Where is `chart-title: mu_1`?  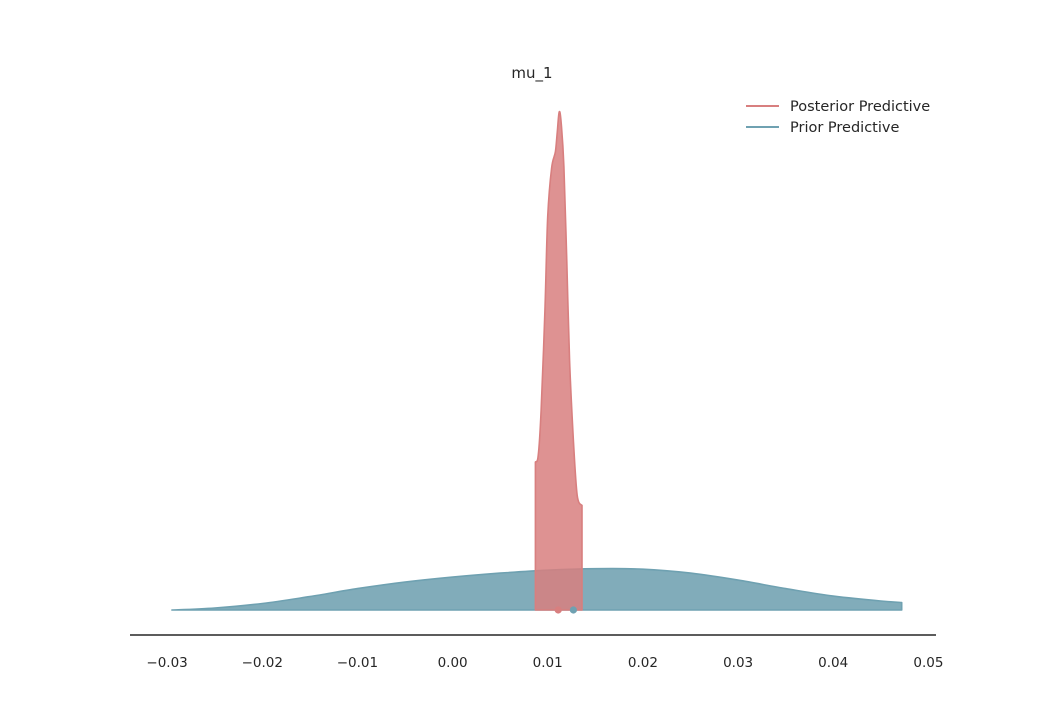 chart-title: mu_1 is located at coordinates (531, 73).